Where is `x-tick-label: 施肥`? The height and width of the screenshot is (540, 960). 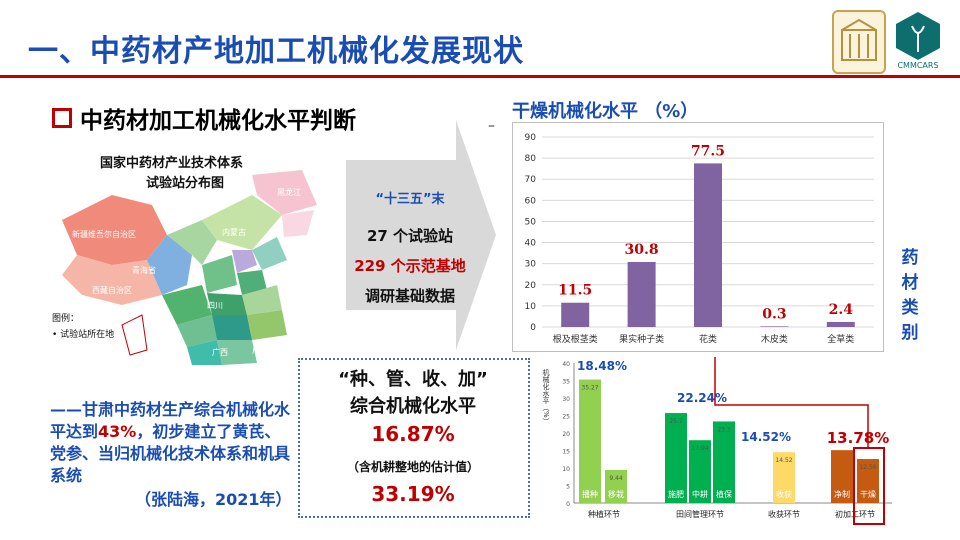
x-tick-label: 施肥 is located at coordinates (676, 494).